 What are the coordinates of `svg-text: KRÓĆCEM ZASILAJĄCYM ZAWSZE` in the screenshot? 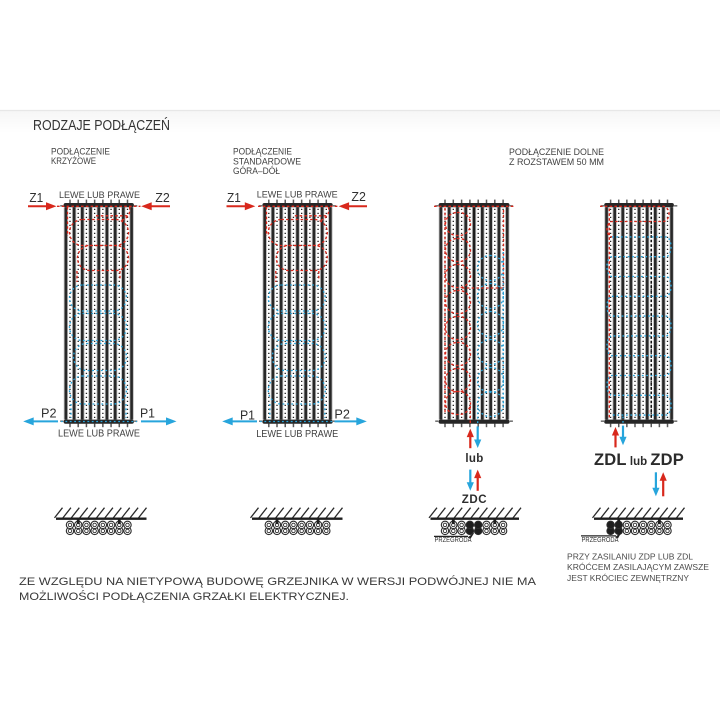 It's located at (638, 567).